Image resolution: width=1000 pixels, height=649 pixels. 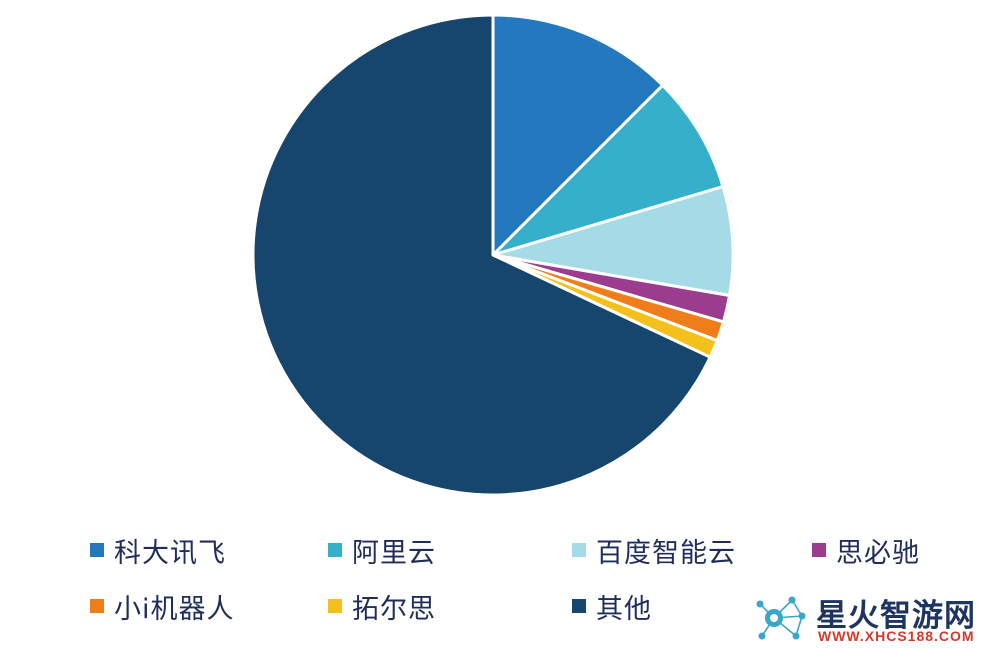 I want to click on legend-label: 科大讯飞, so click(x=170, y=553).